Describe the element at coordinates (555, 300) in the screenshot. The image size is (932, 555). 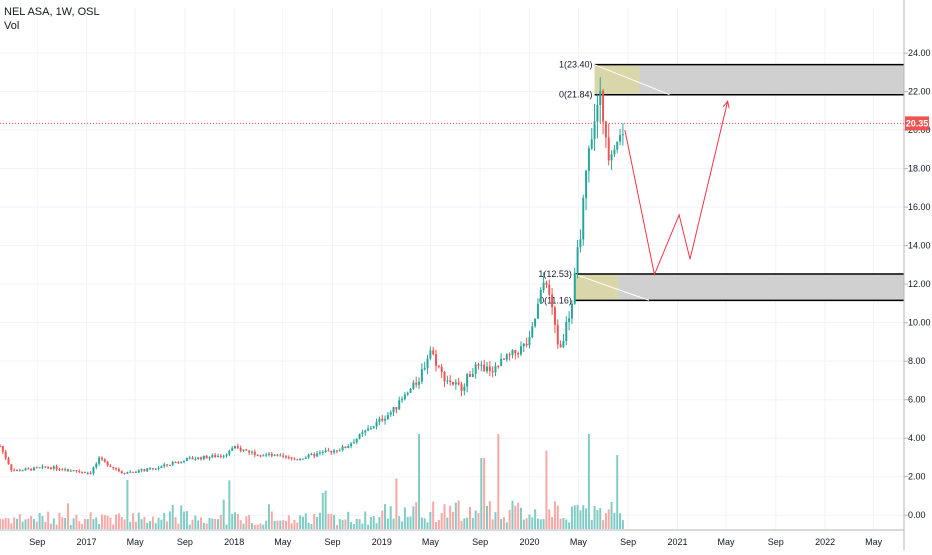
I see `fib-level-0-label: 0(11.16)` at that location.